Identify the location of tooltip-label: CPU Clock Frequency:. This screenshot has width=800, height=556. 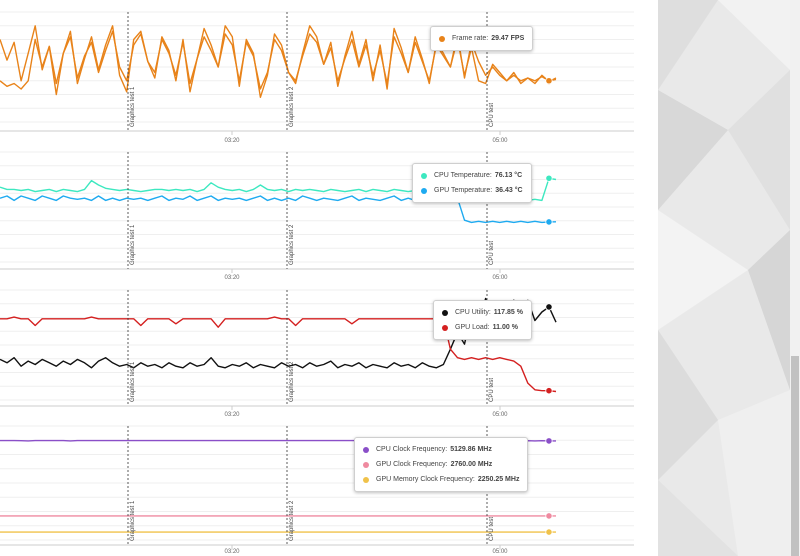
(412, 449).